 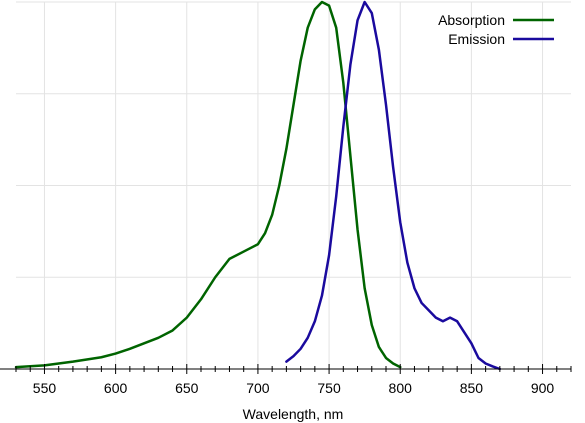 I want to click on x-axis: 550 600 650 700 750 800 850 900, so click(x=286, y=380).